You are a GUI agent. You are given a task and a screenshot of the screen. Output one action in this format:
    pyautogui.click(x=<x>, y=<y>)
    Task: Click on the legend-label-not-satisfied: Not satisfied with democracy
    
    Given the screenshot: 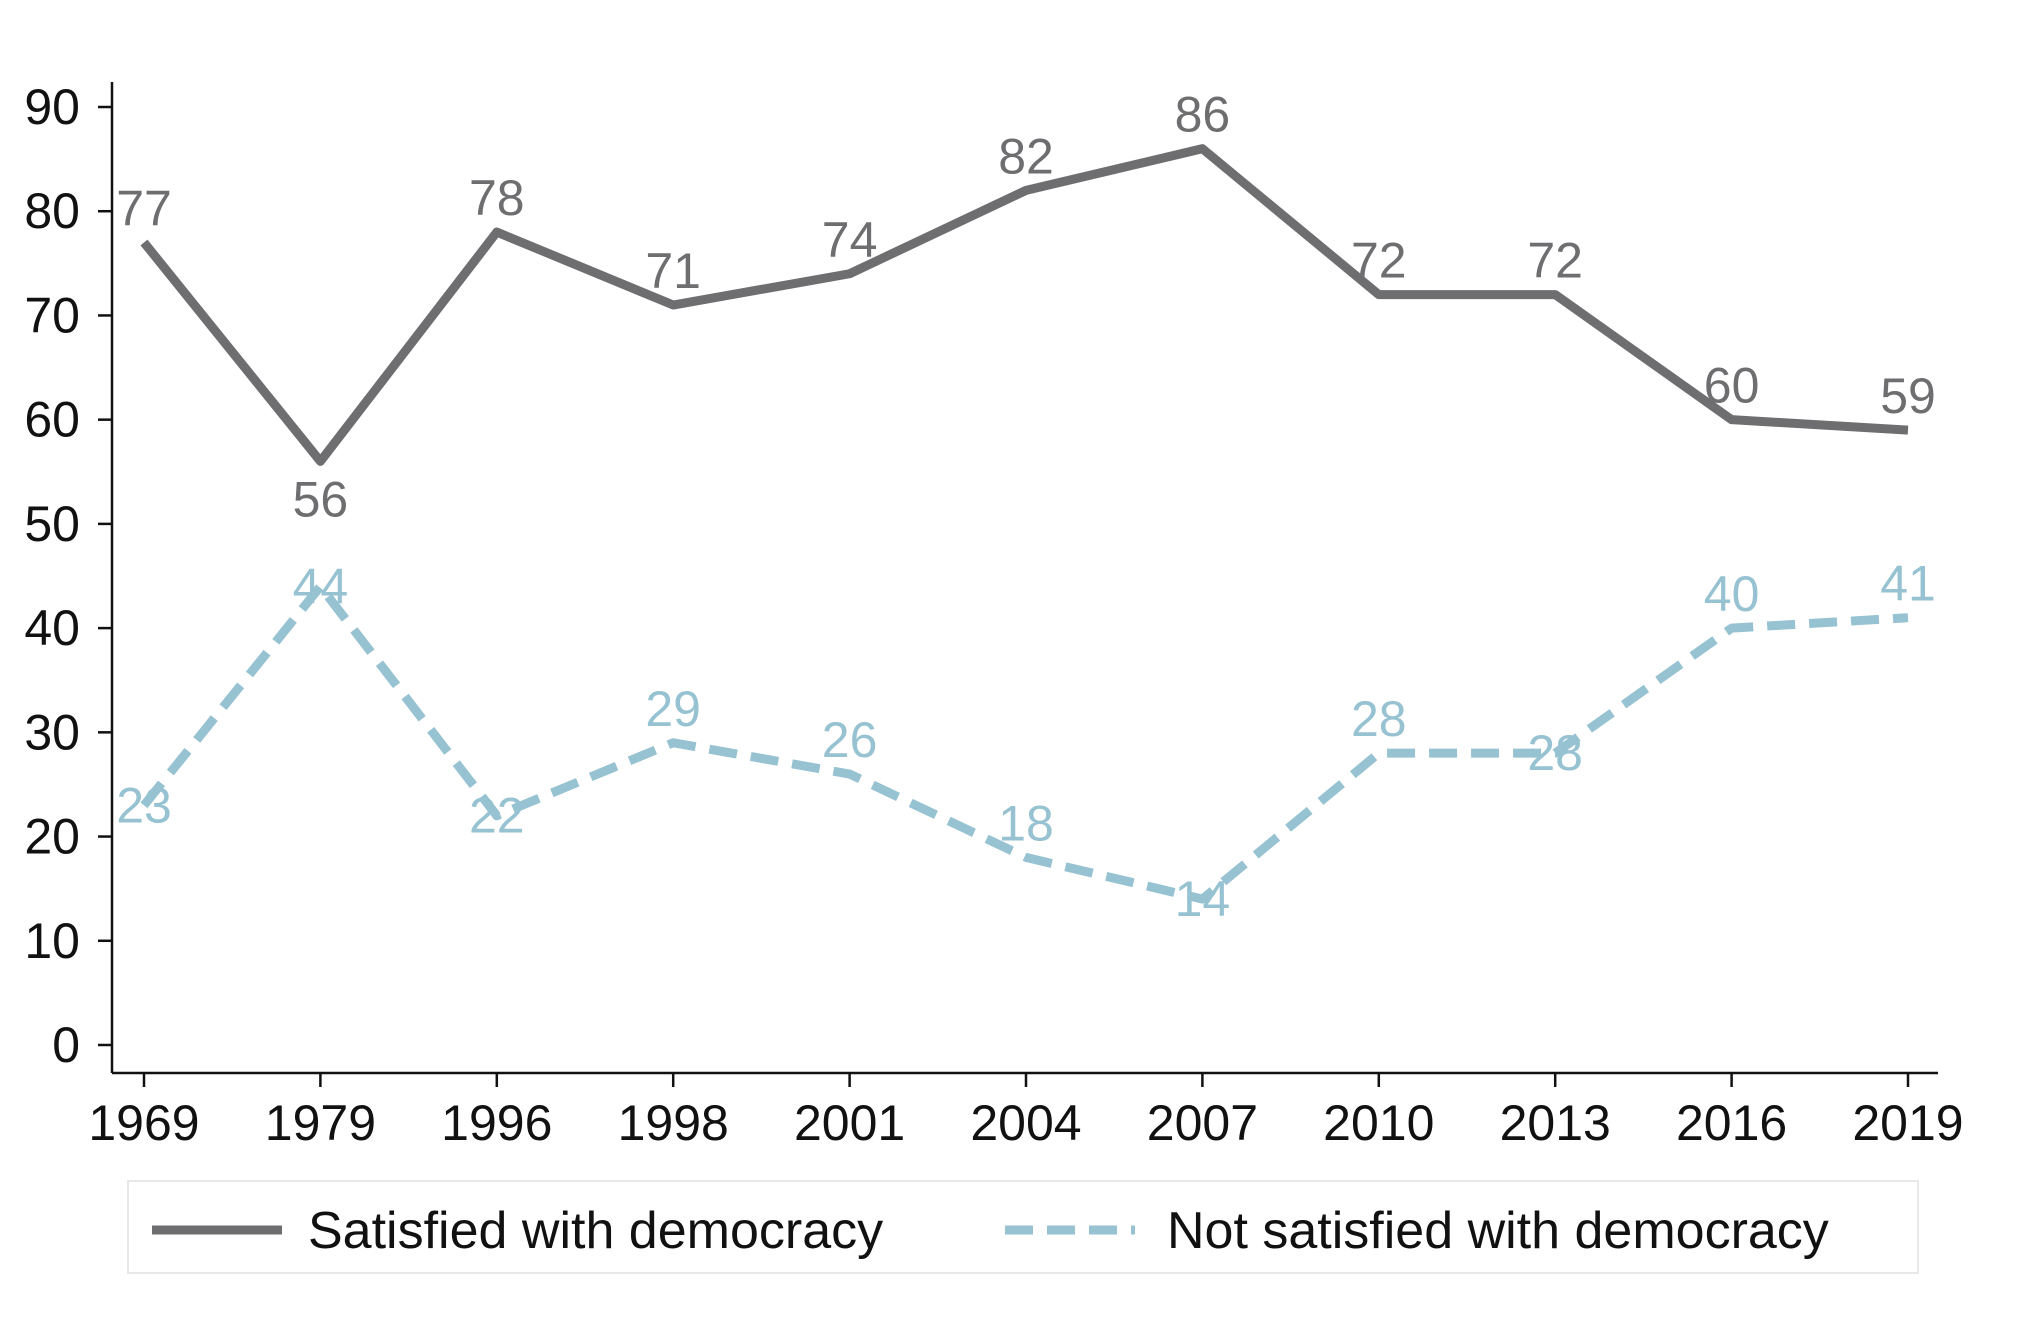 What is the action you would take?
    pyautogui.click(x=1498, y=1231)
    